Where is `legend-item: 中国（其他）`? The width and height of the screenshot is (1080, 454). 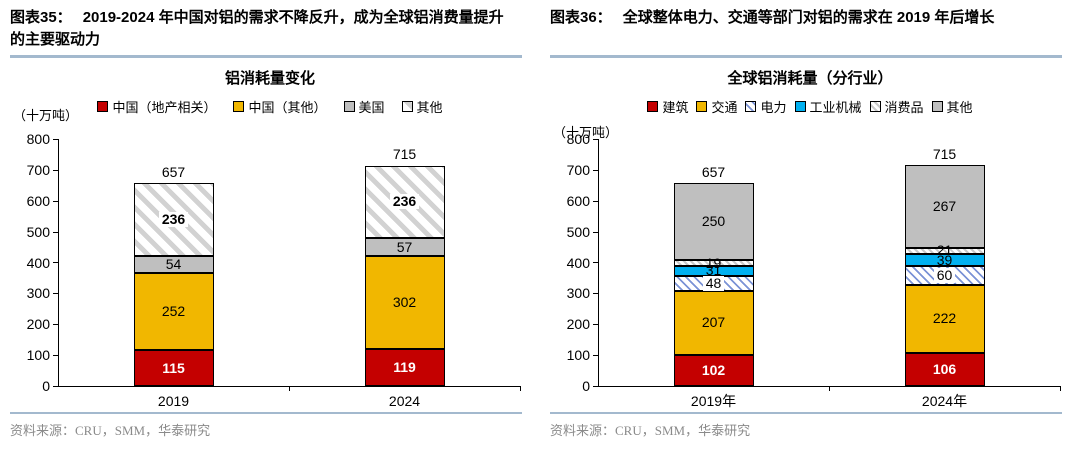
legend-item: 中国（其他） is located at coordinates (280, 106).